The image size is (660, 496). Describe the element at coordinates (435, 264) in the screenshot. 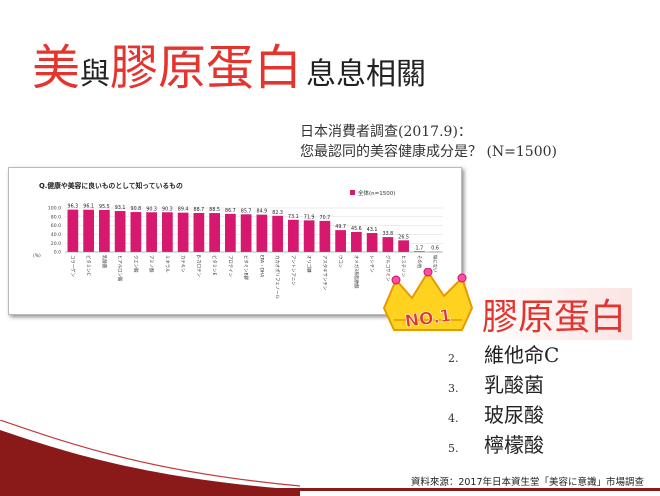

I see `category-label: 特にない` at that location.